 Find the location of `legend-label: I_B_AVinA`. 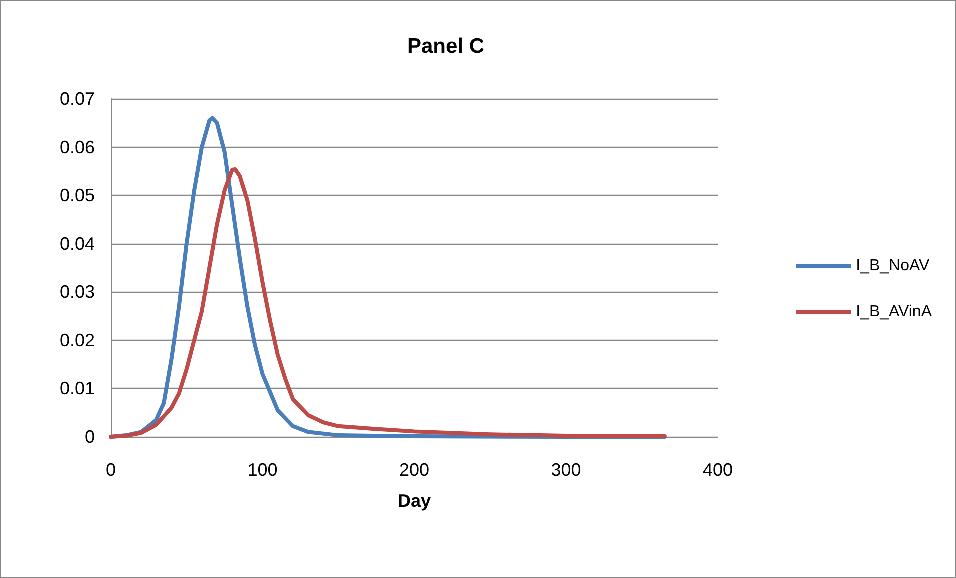

legend-label: I_B_AVinA is located at coordinates (894, 312).